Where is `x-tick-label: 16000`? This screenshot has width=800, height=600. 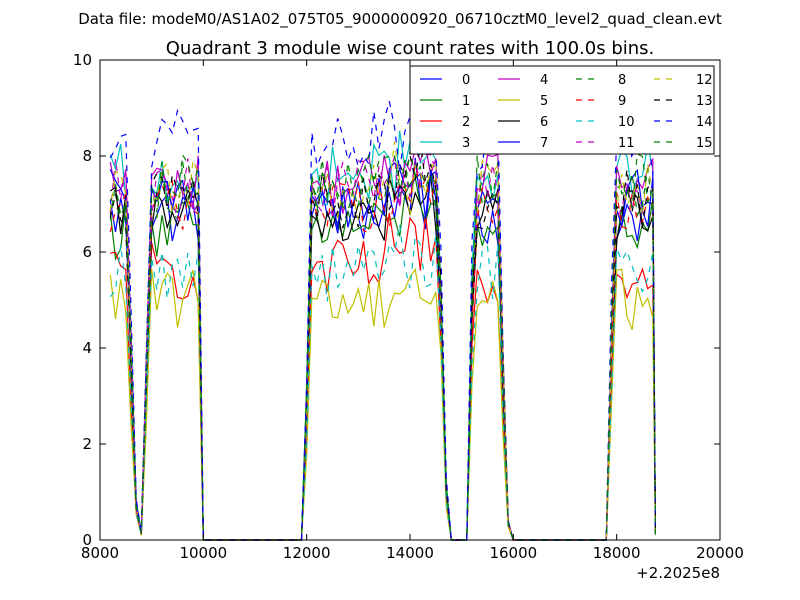
x-tick-label: 16000 is located at coordinates (513, 553).